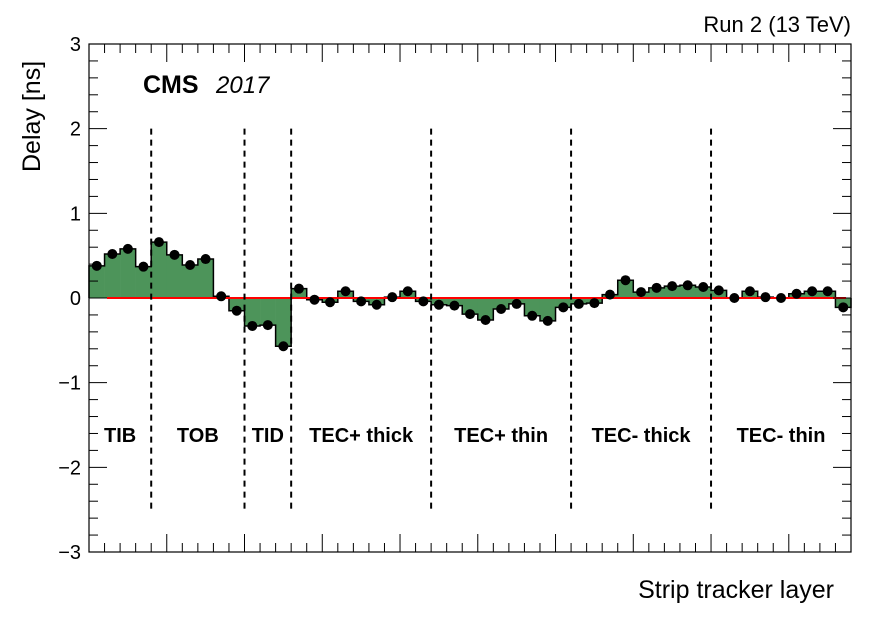 This screenshot has width=896, height=622. What do you see at coordinates (268, 436) in the screenshot?
I see `region-label: TID` at bounding box center [268, 436].